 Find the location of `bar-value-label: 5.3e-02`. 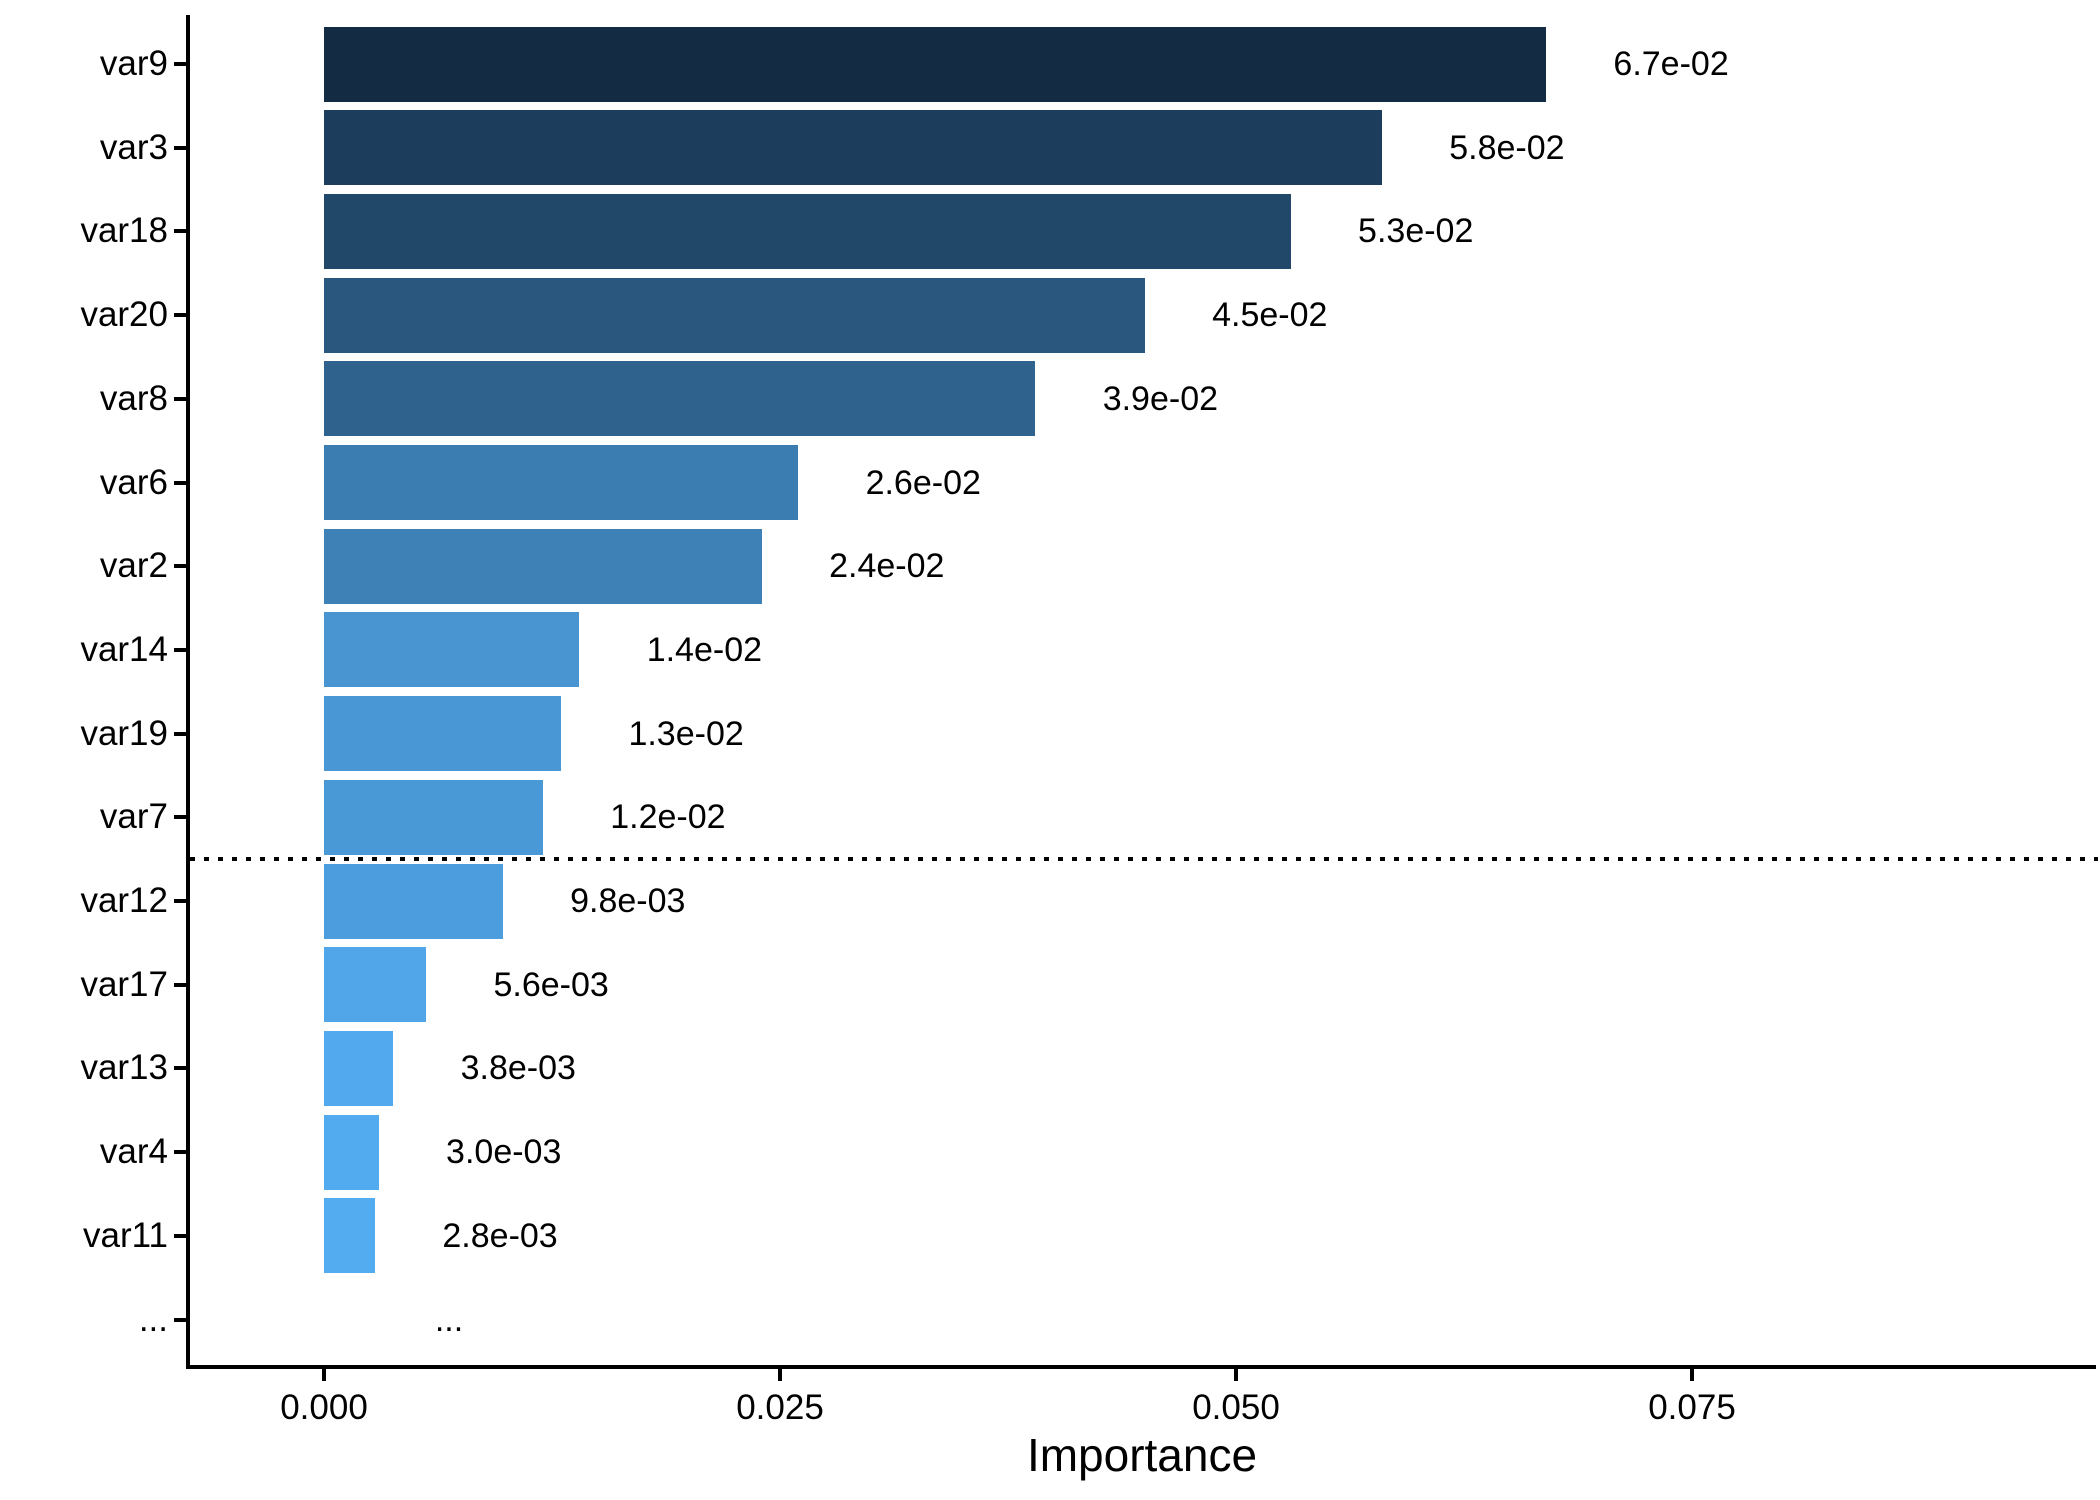

bar-value-label: 5.3e-02 is located at coordinates (1416, 231).